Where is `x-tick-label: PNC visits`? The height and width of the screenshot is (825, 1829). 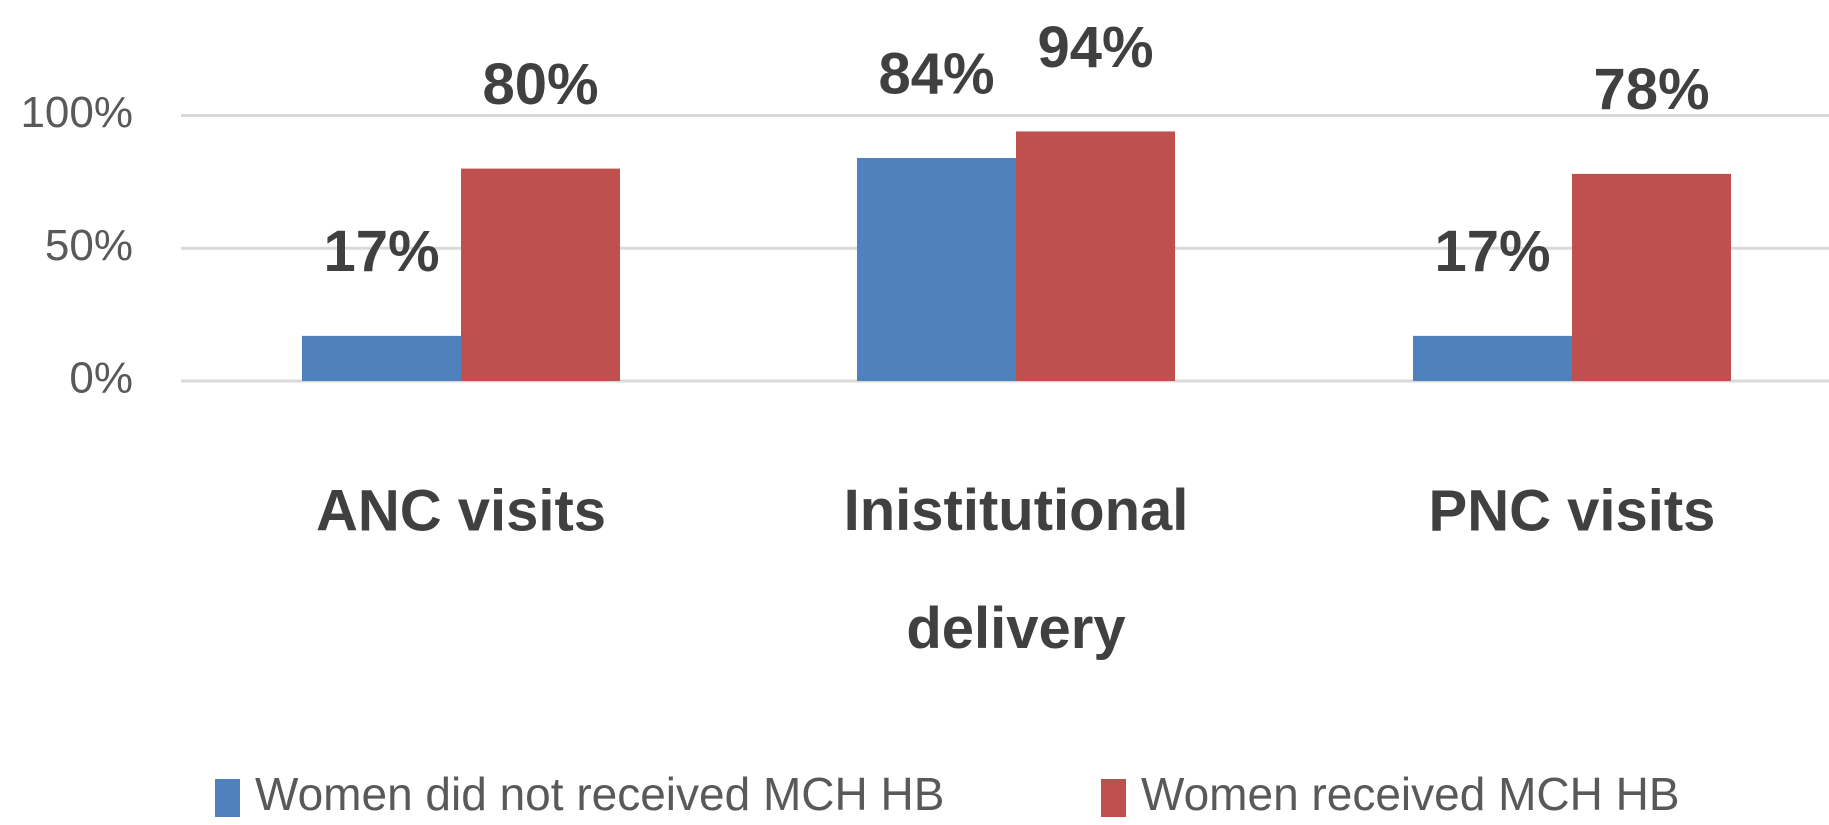 x-tick-label: PNC visits is located at coordinates (1572, 510).